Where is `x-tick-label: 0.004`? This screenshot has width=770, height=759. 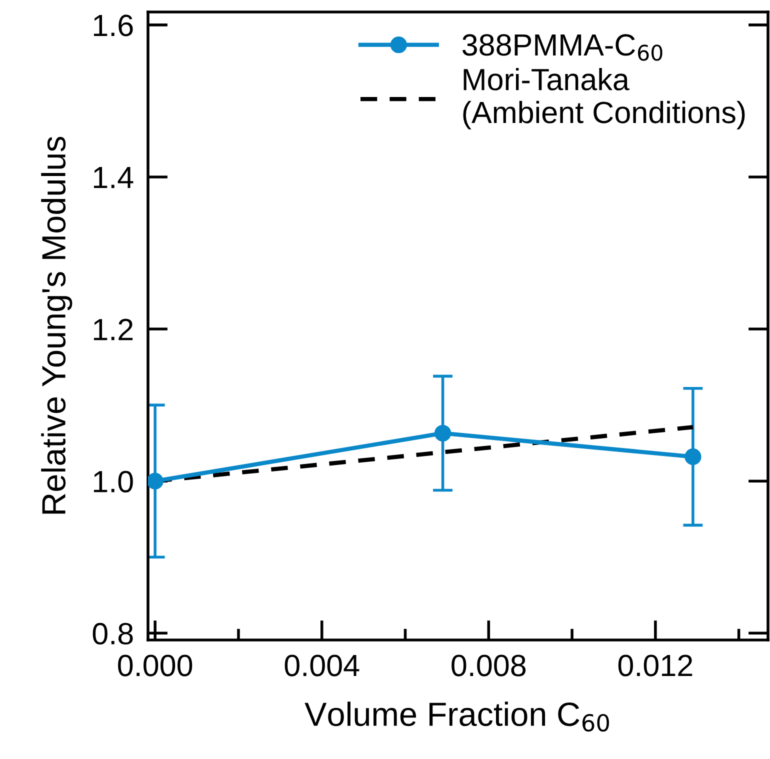 x-tick-label: 0.004 is located at coordinates (322, 665).